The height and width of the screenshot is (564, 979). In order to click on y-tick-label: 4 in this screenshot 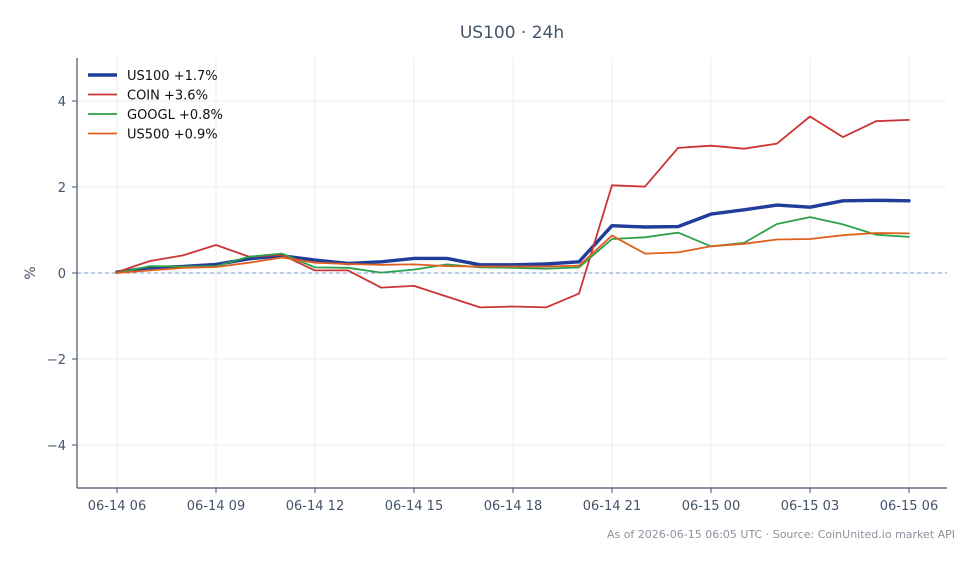, I will do `click(62, 102)`.